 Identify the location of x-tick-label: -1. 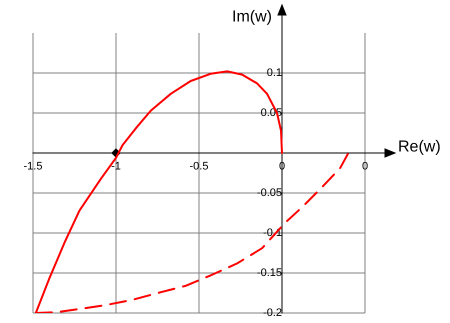
(116, 166).